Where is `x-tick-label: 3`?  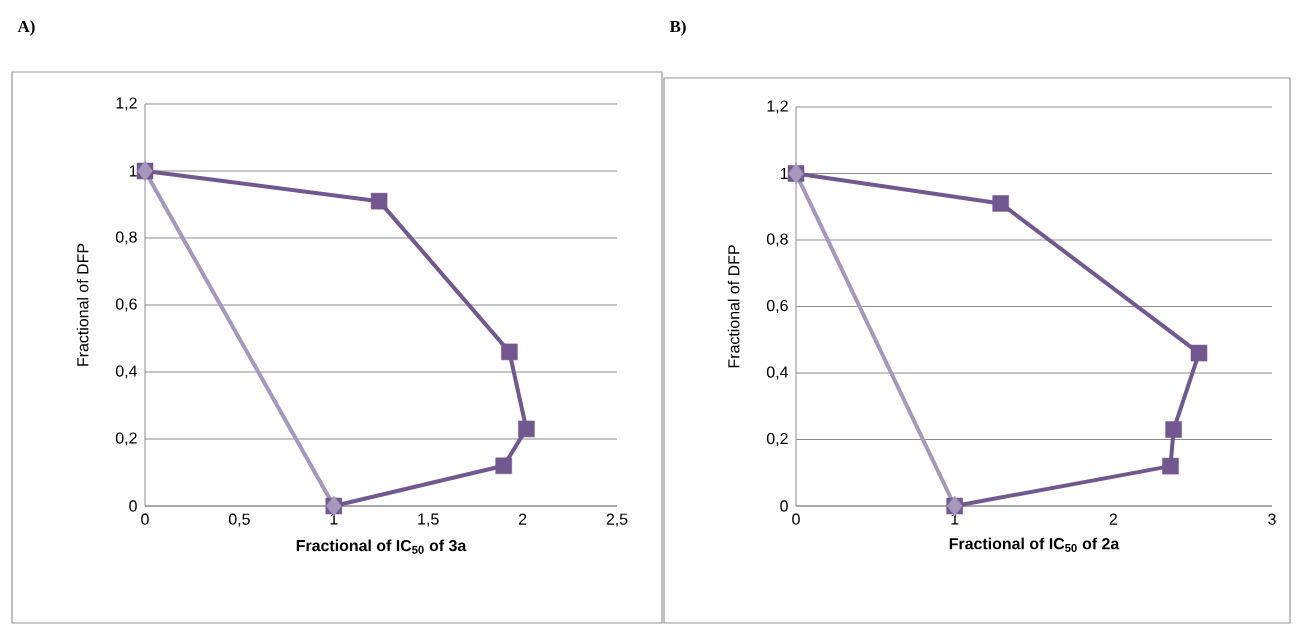 x-tick-label: 3 is located at coordinates (1272, 519).